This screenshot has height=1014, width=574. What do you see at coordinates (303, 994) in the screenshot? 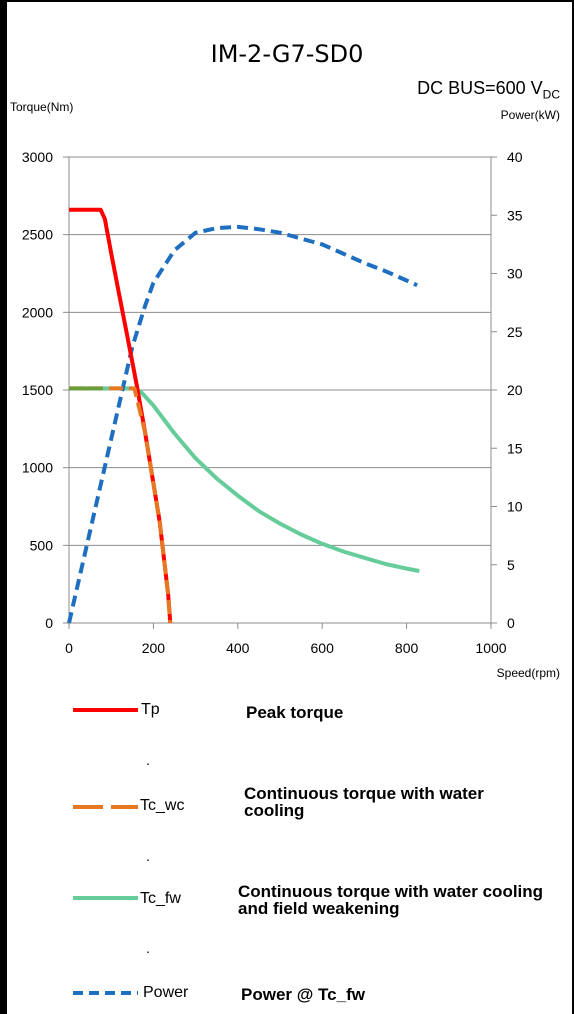
I see `legend-desc-power: Power @ Tc_fw` at bounding box center [303, 994].